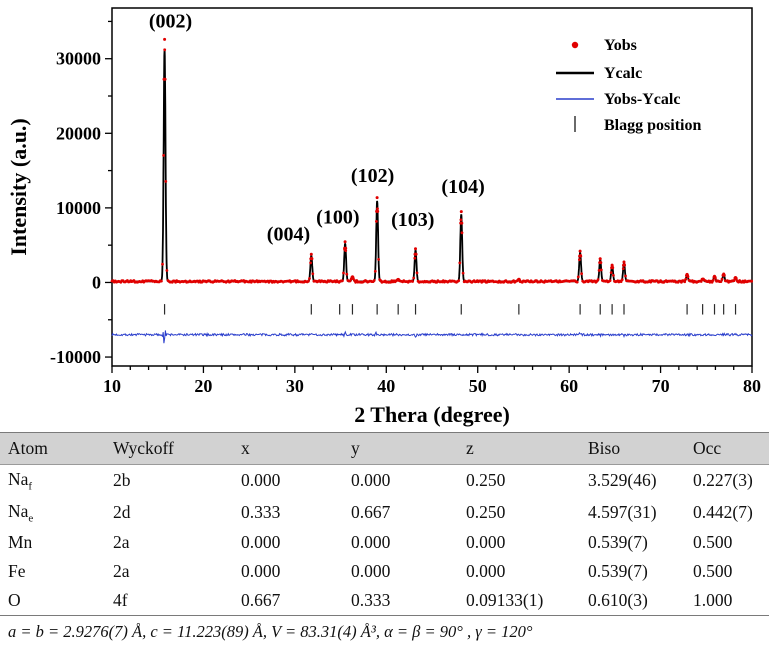 The height and width of the screenshot is (648, 769). What do you see at coordinates (288, 448) in the screenshot?
I see `col-x: x` at bounding box center [288, 448].